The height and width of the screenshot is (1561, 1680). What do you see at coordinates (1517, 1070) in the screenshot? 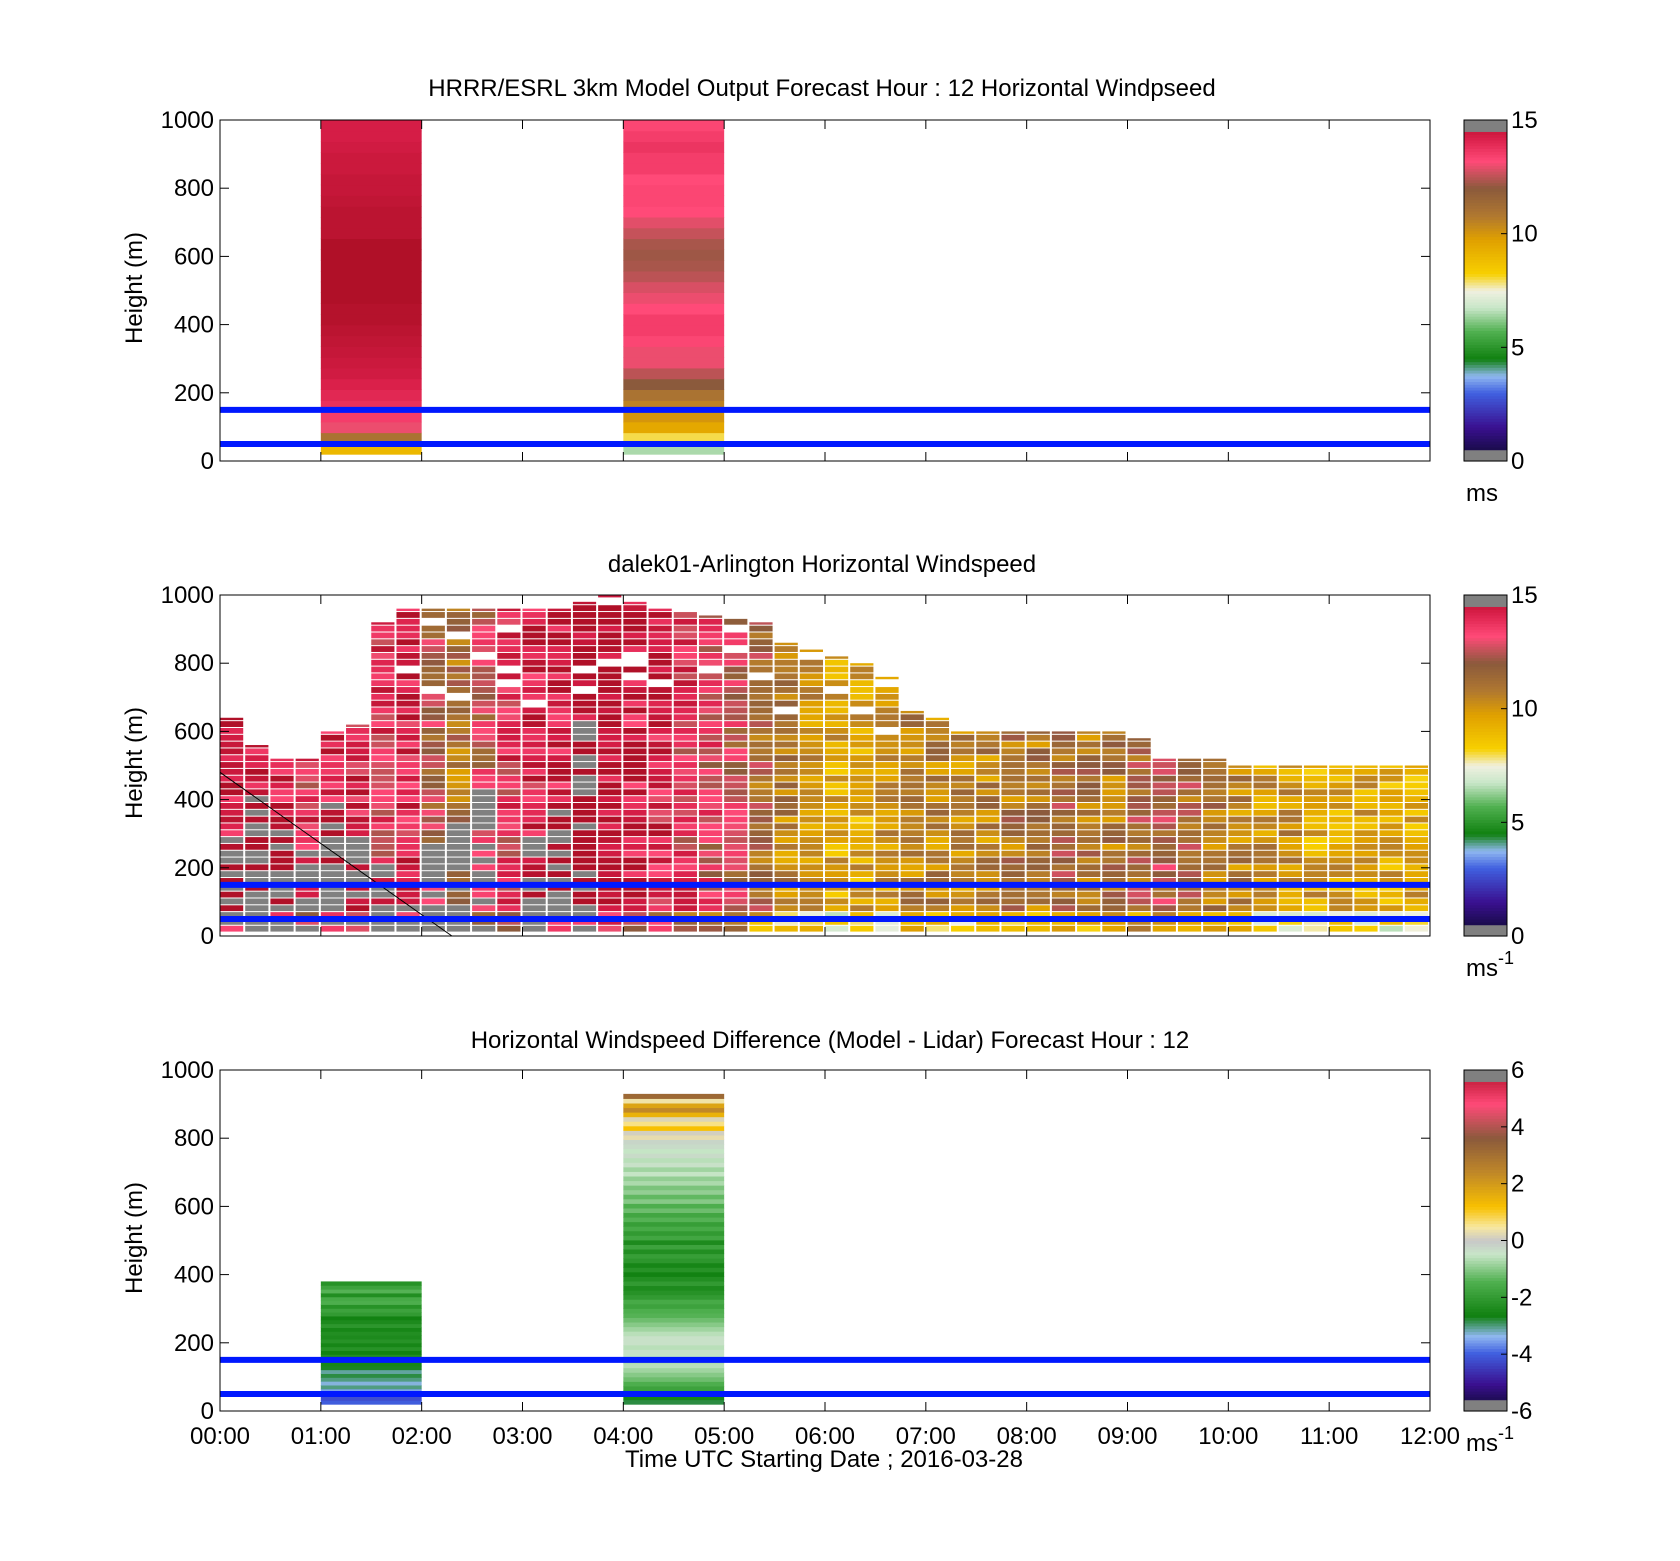
I see `colorbar-tick-label: 6` at bounding box center [1517, 1070].